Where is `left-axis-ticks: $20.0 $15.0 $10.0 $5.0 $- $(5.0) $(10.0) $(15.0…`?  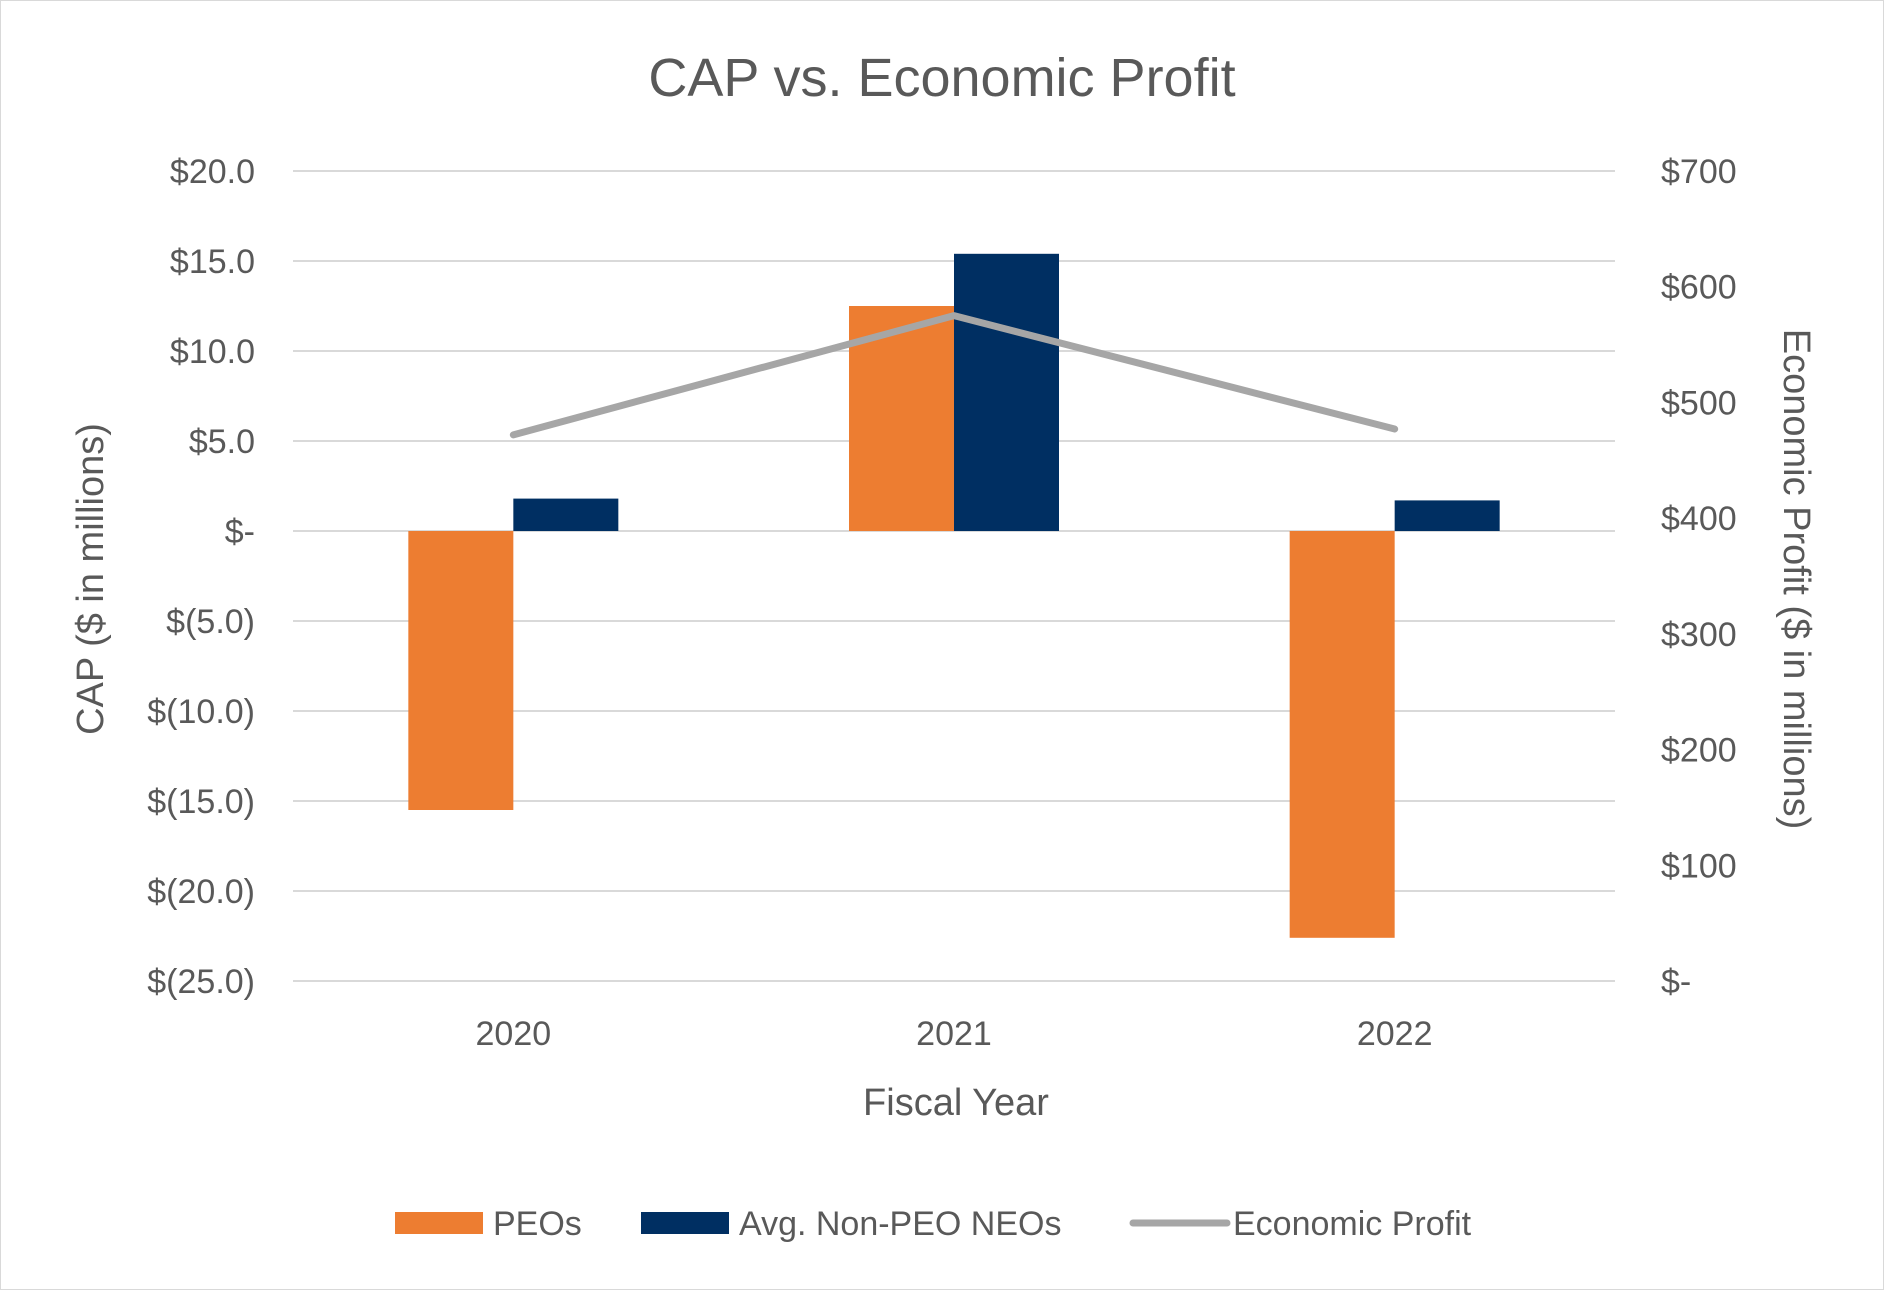
left-axis-ticks: $20.0 $15.0 $10.0 $5.0 $- $(5.0) $(10.0) $(15.0… is located at coordinates (201, 577).